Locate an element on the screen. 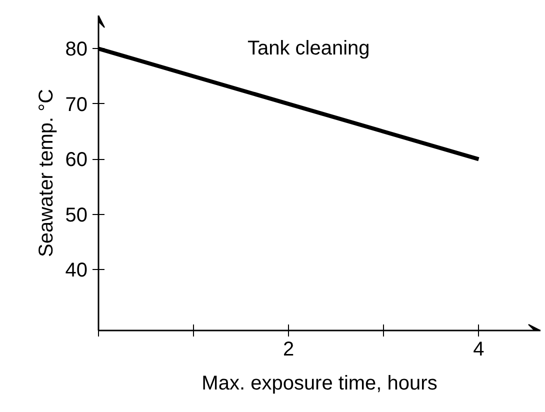 The width and height of the screenshot is (545, 412). x-tick-label: 4 is located at coordinates (478, 349).